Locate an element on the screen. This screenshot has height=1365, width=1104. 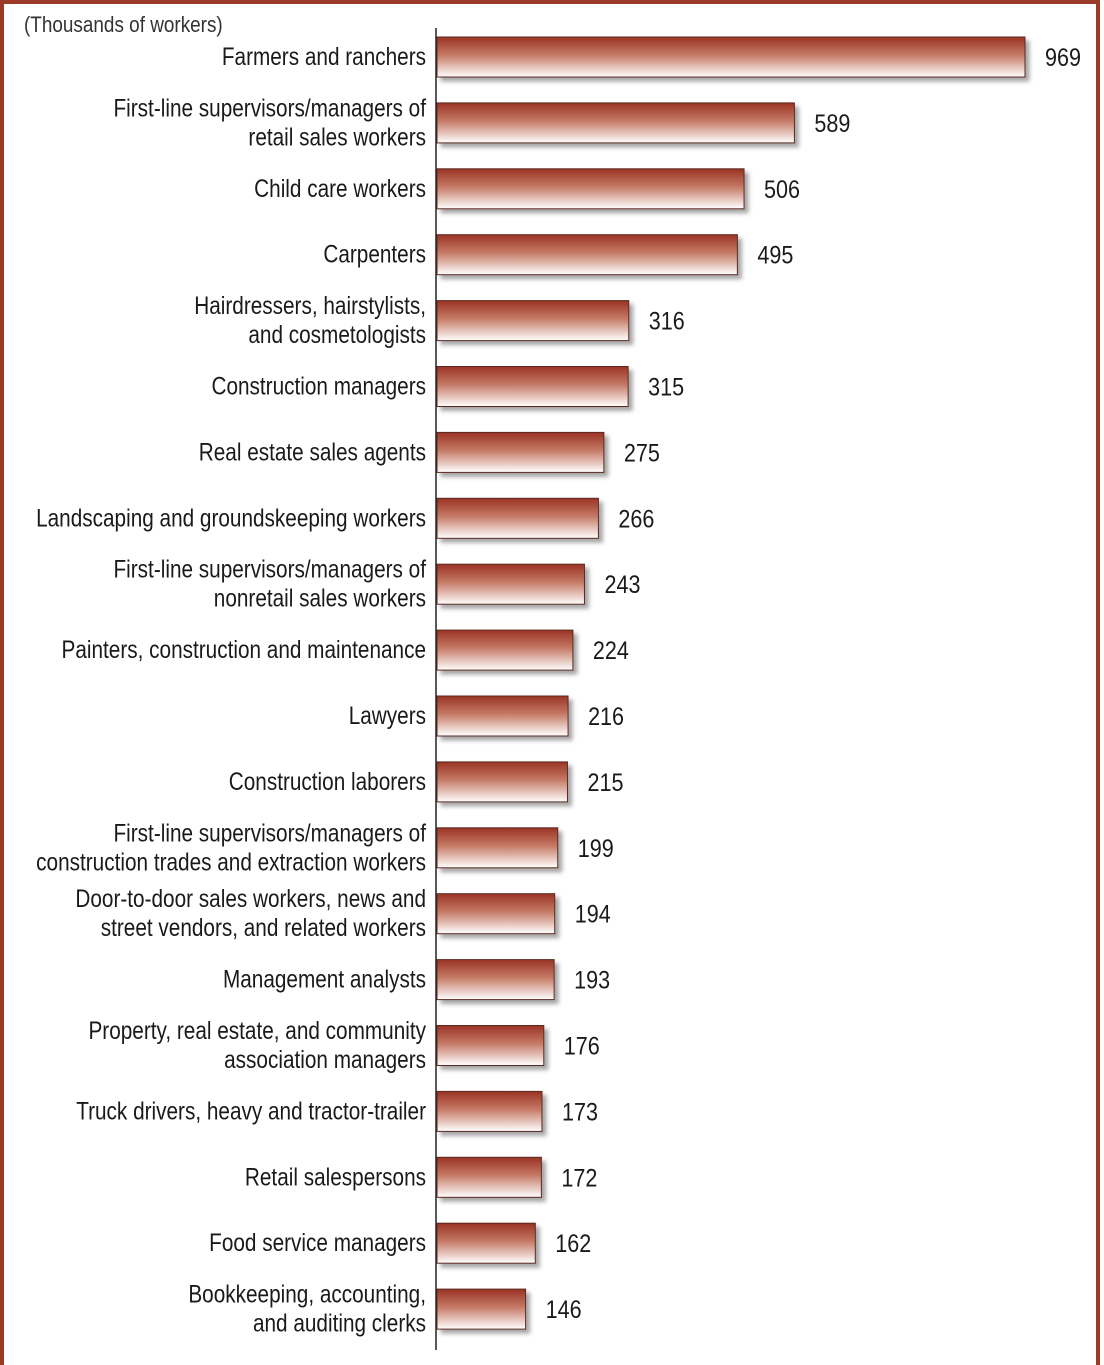
category-label-19-line-0: Bookkeeping, accounting, is located at coordinates (307, 1295).